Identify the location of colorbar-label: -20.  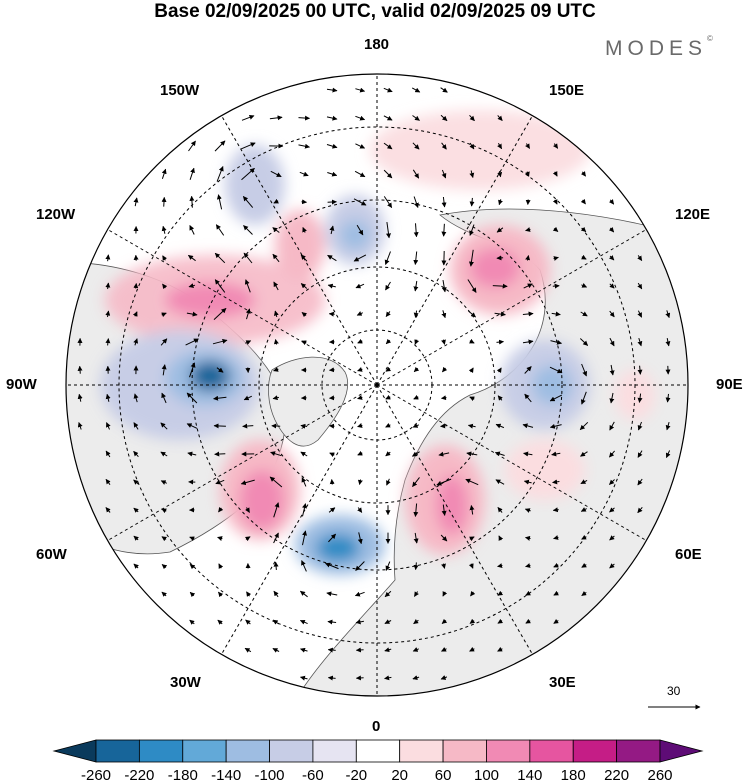
(356, 775).